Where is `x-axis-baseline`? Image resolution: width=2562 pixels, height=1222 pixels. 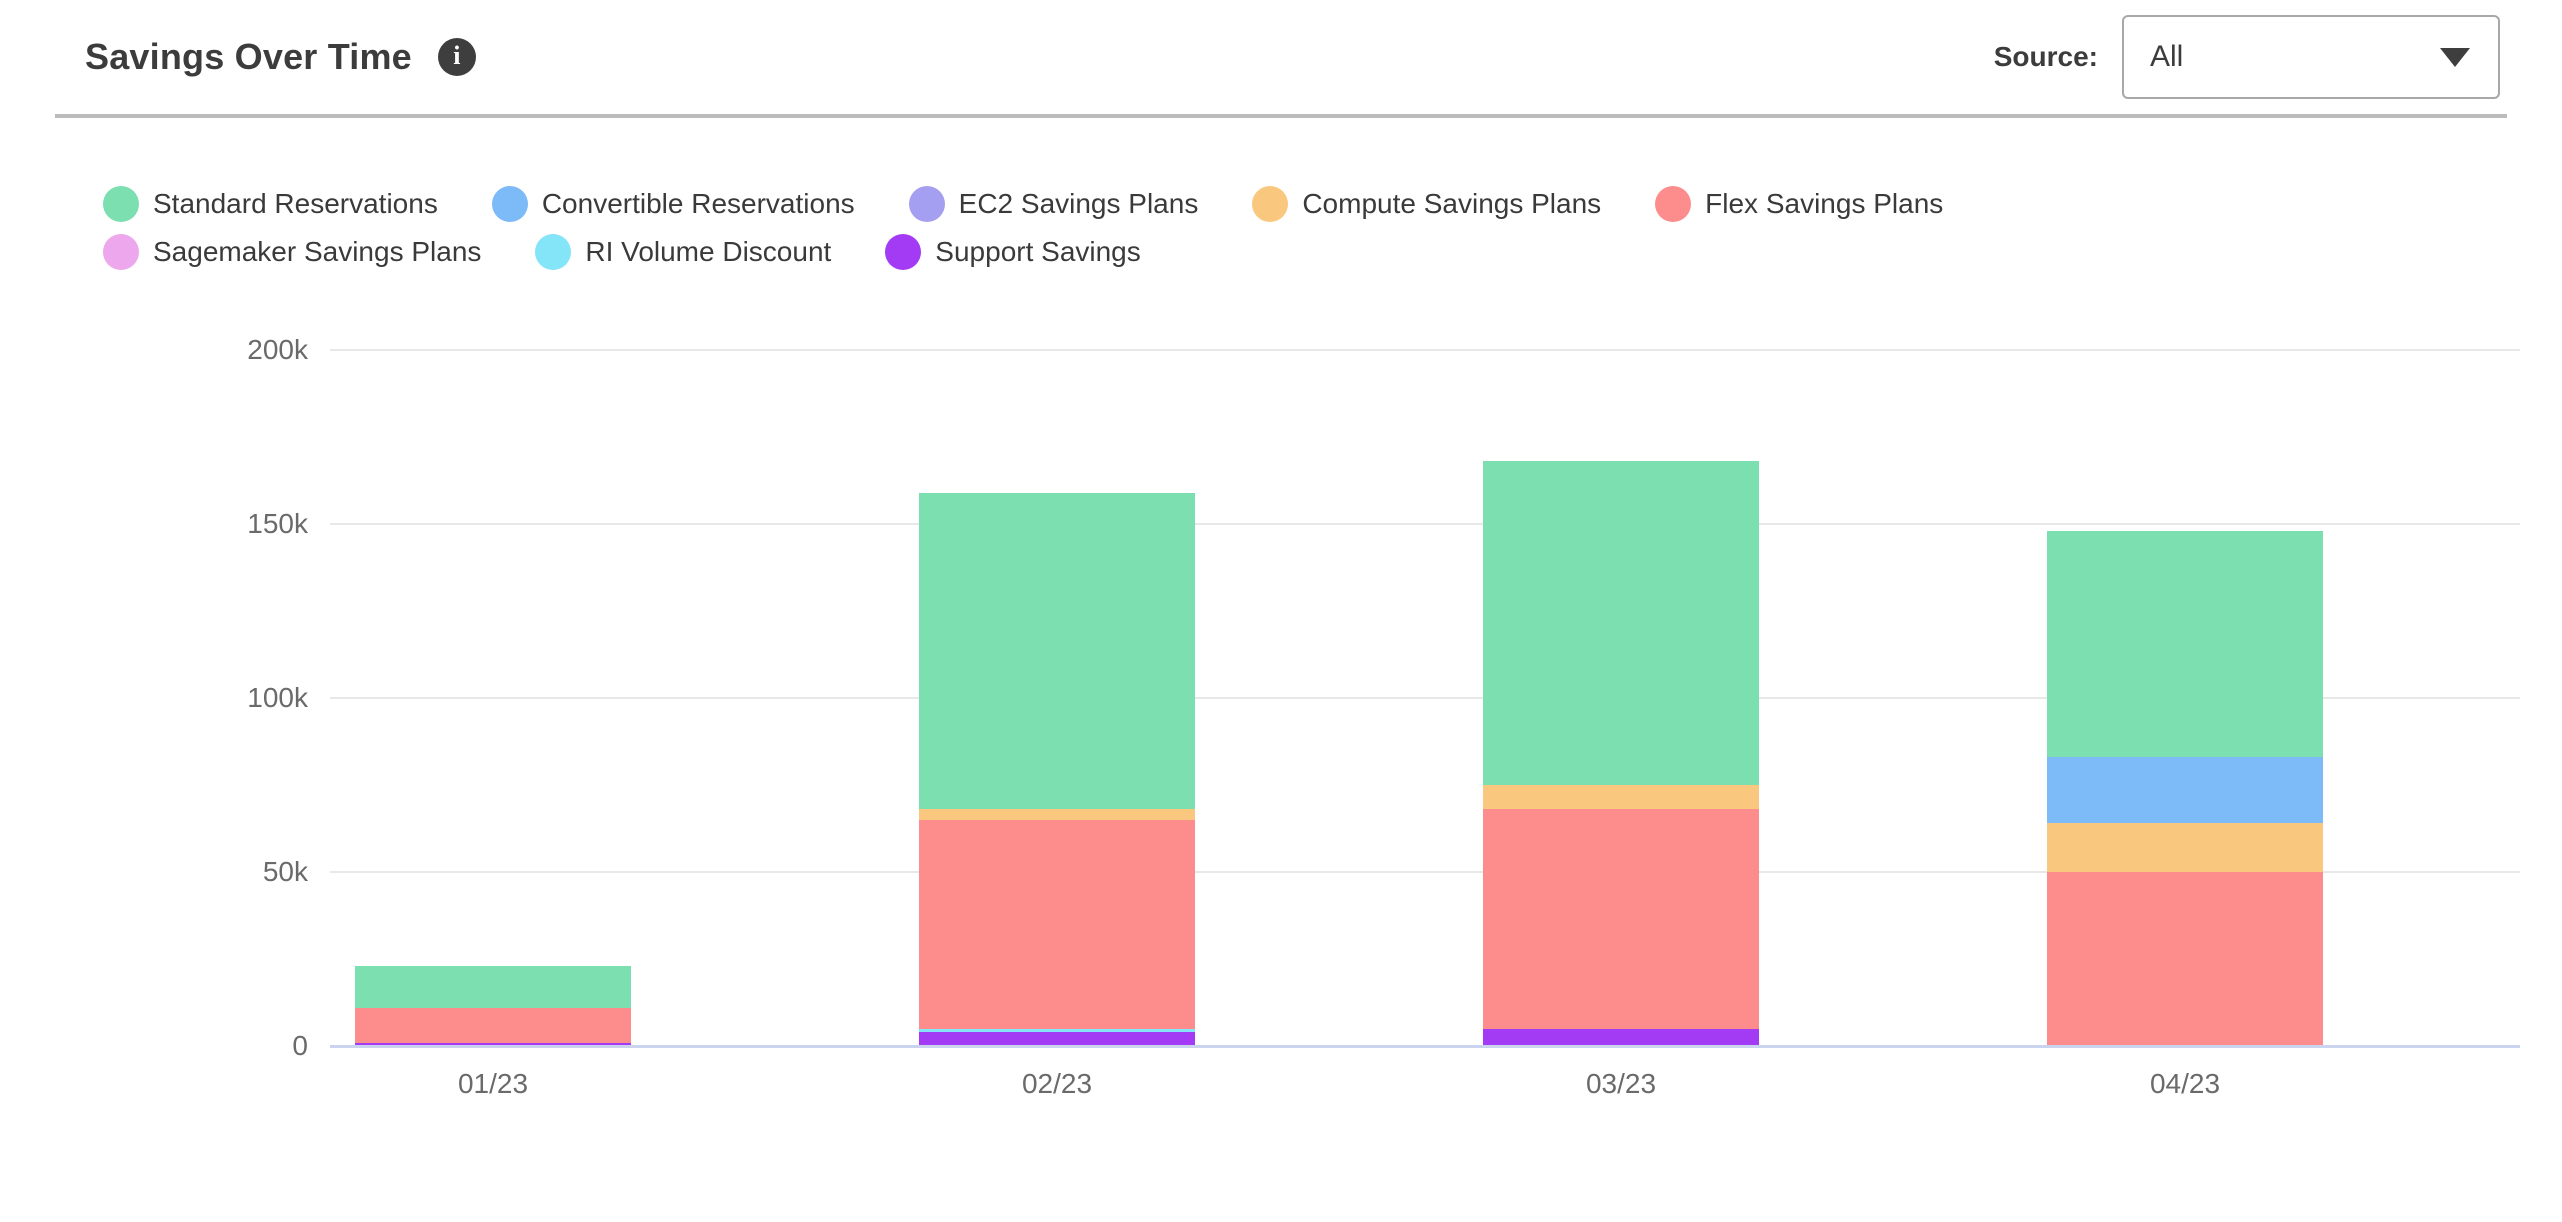
x-axis-baseline is located at coordinates (1425, 1046).